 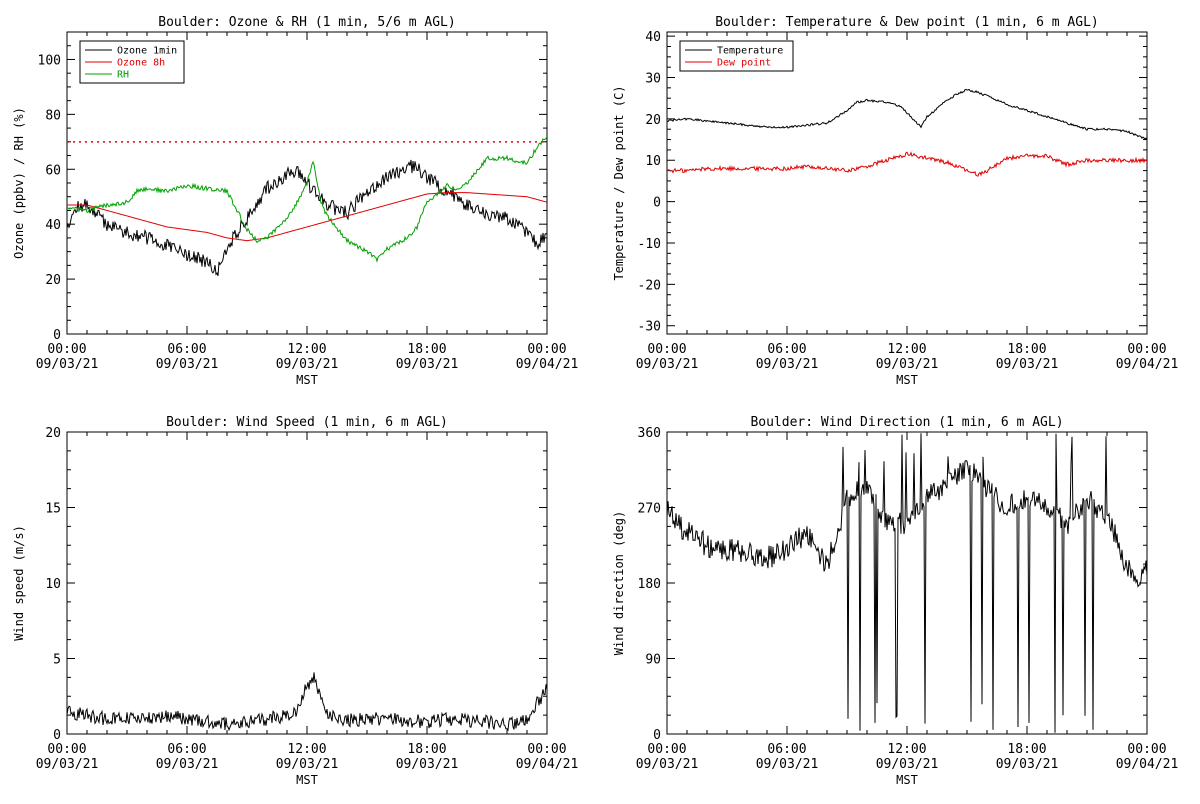 I want to click on y-axis-label: Temperature / Dew point (C), so click(x=619, y=182).